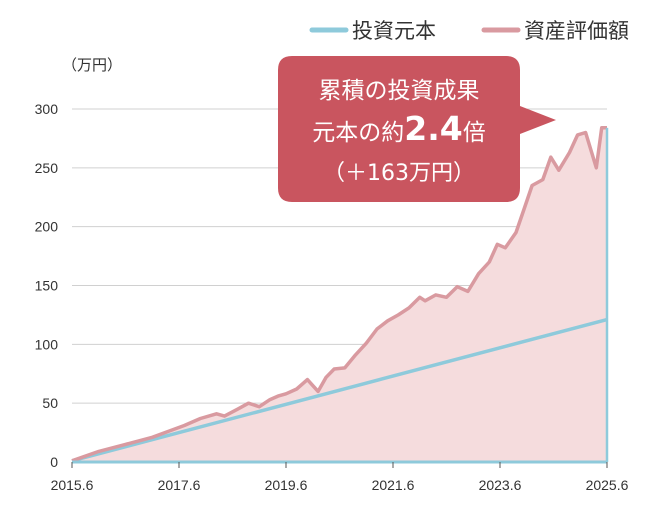 This screenshot has height=531, width=661. I want to click on y-tick-label: 250, so click(47, 168).